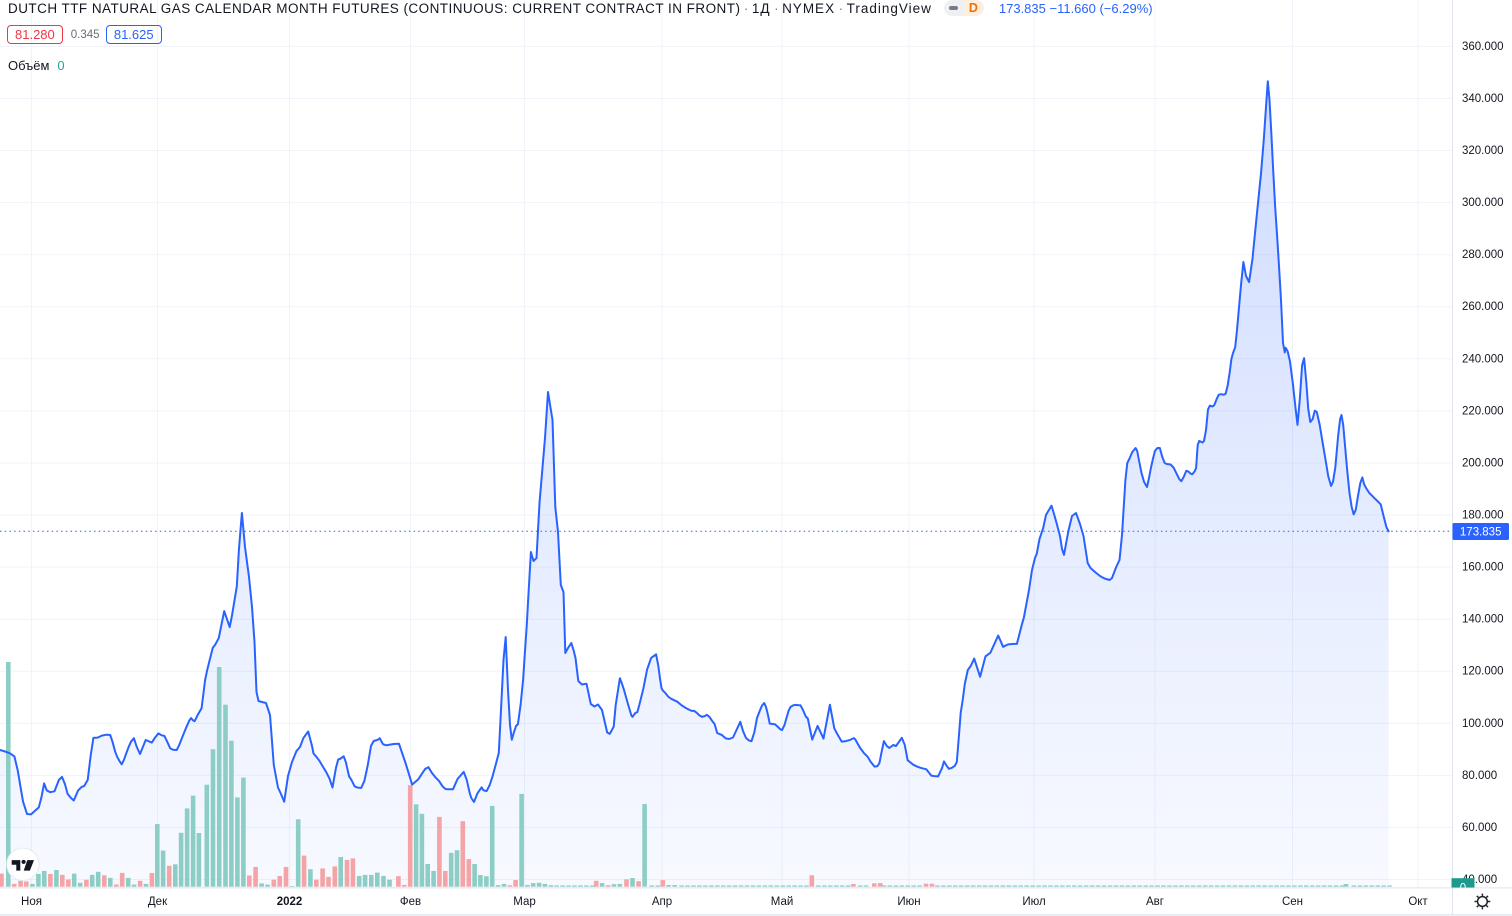 The height and width of the screenshot is (916, 1512). What do you see at coordinates (1483, 724) in the screenshot?
I see `svg-text: 100.000` at bounding box center [1483, 724].